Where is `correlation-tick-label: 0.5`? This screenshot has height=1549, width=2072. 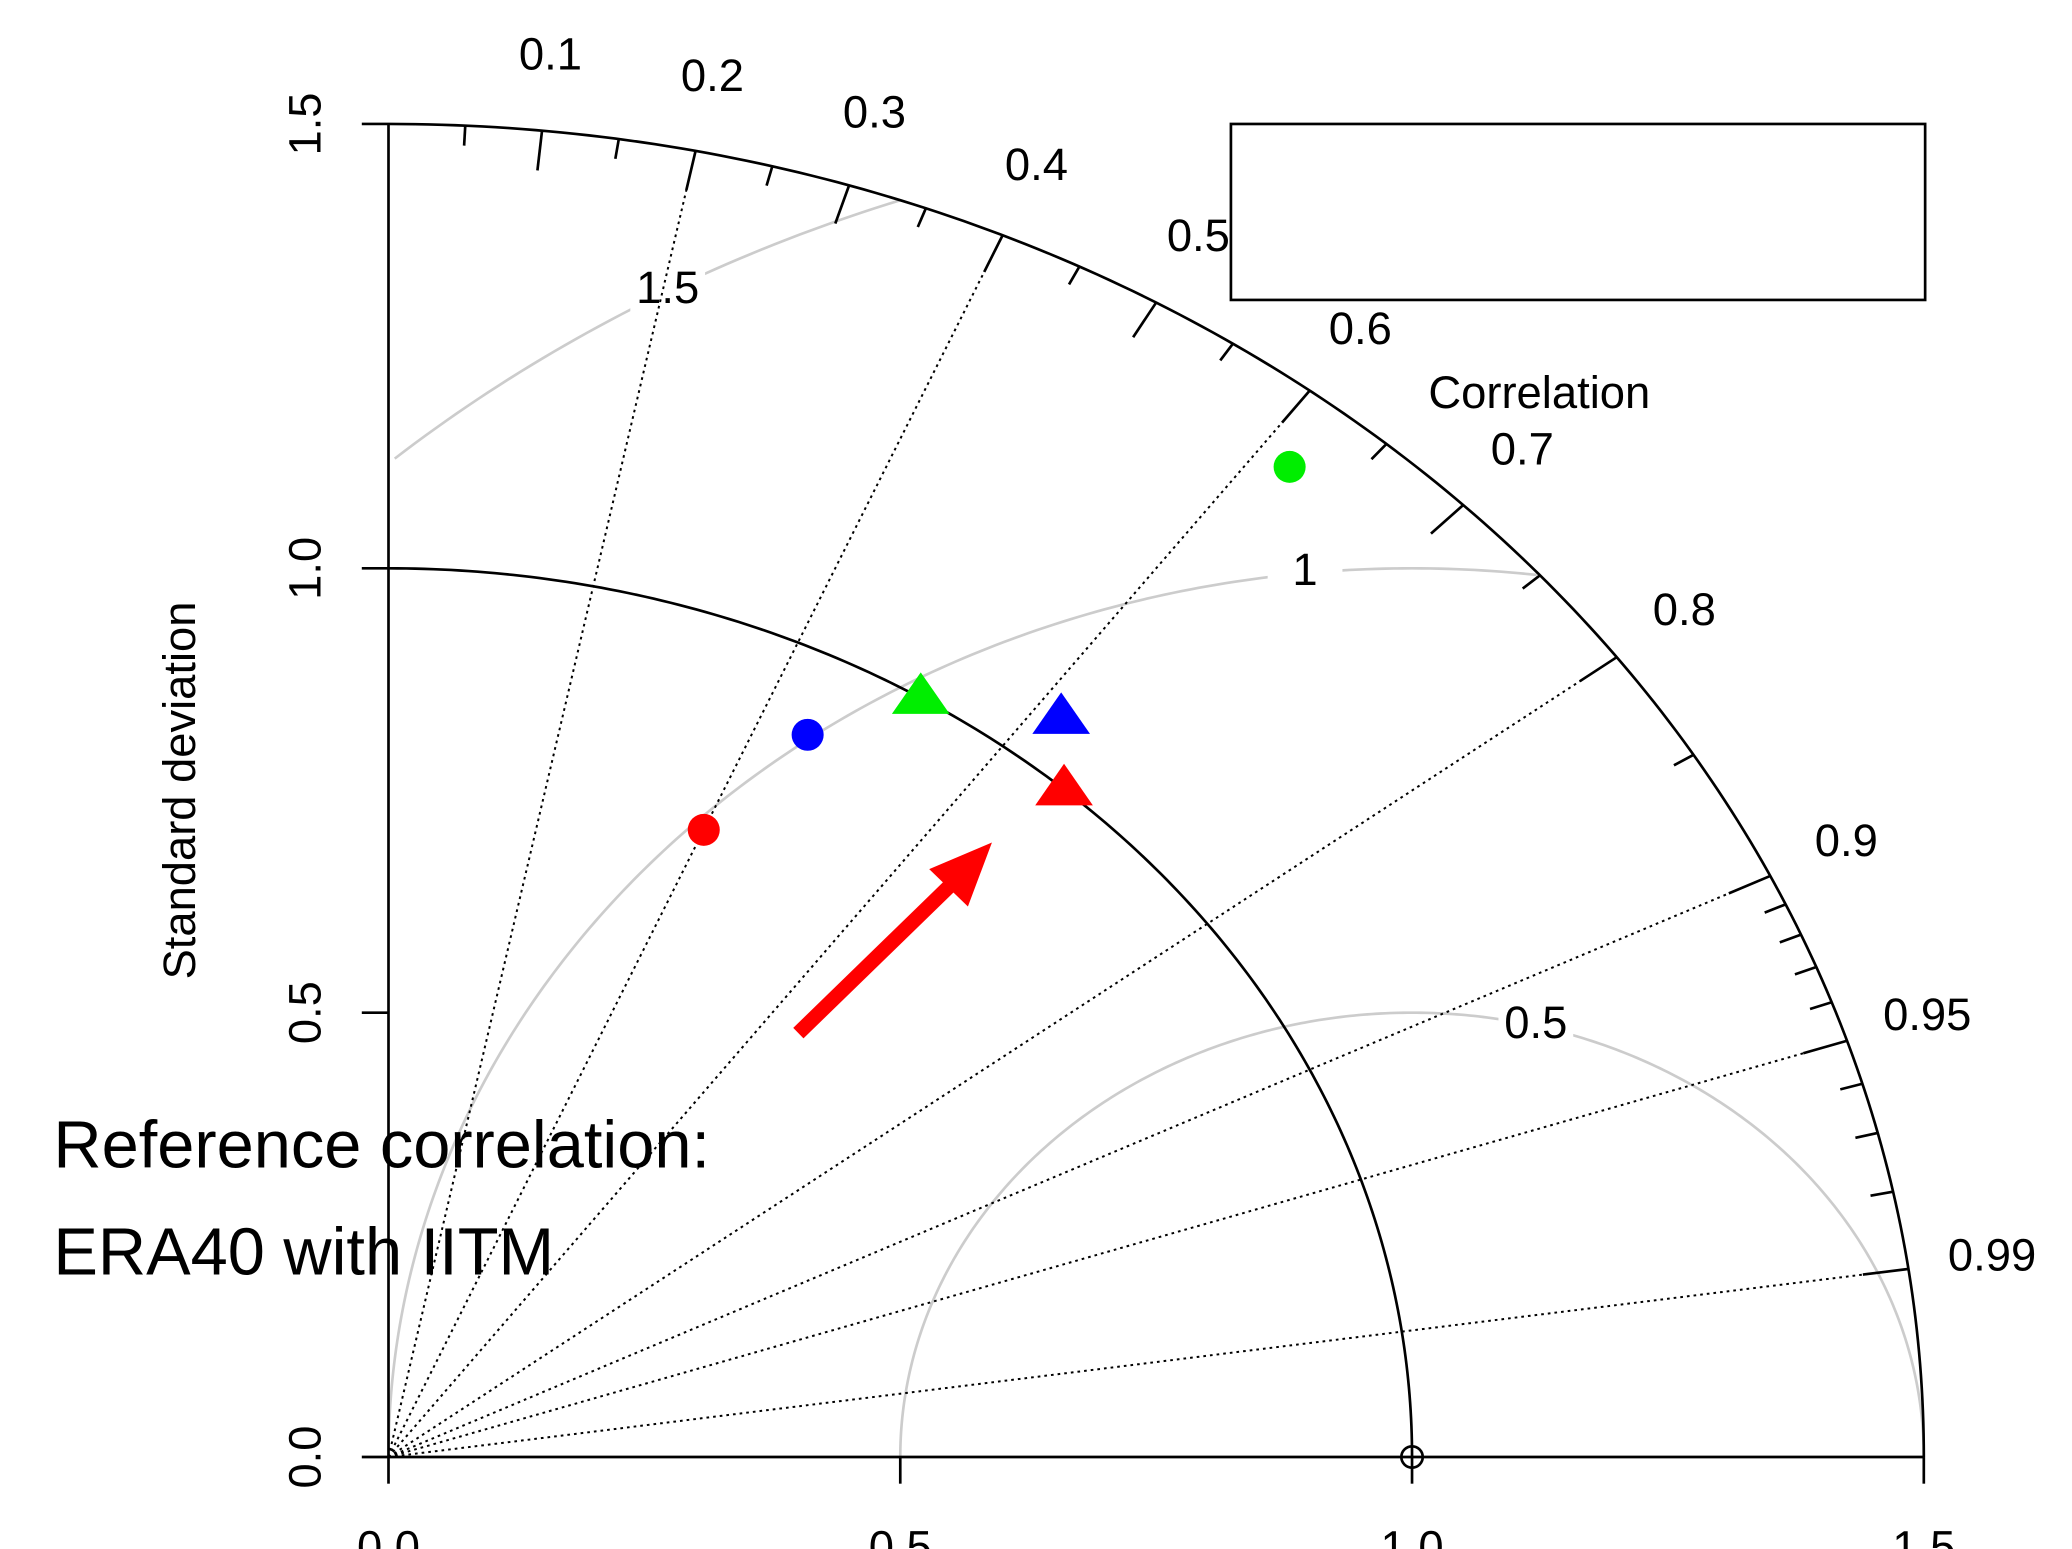
correlation-tick-label: 0.5 is located at coordinates (1198, 235).